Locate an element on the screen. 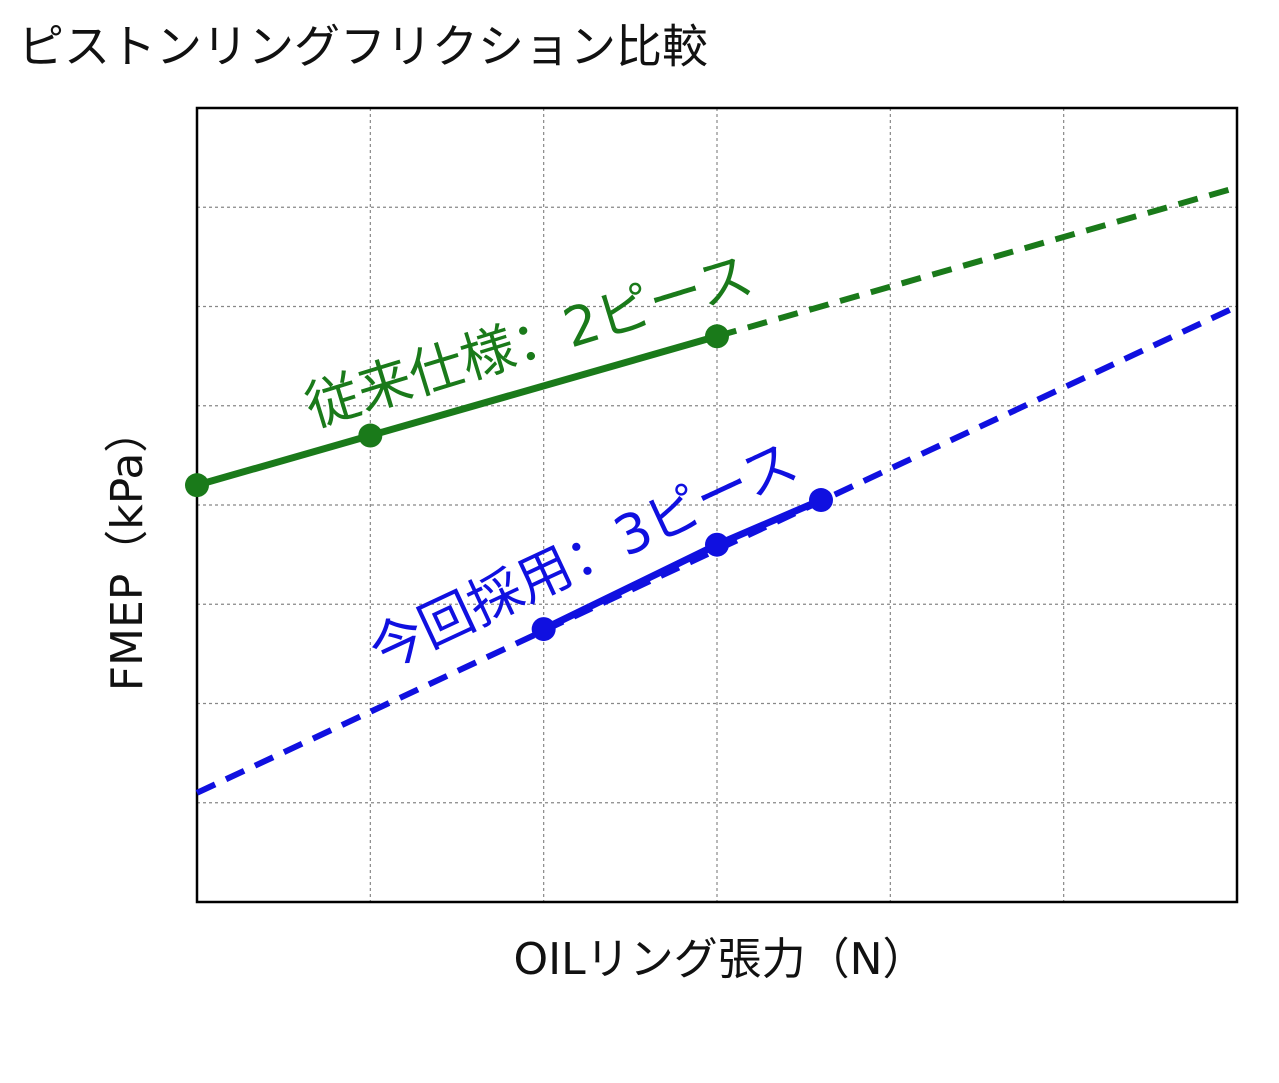 This screenshot has width=1279, height=1083. chart-title: ピストンリングフリクション比較 is located at coordinates (363, 47).